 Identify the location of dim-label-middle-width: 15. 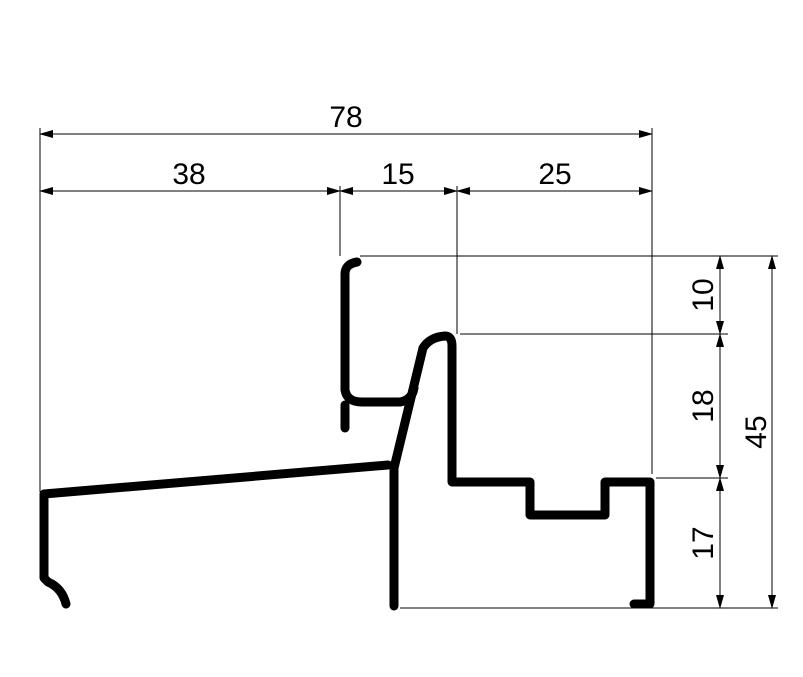
(397, 174).